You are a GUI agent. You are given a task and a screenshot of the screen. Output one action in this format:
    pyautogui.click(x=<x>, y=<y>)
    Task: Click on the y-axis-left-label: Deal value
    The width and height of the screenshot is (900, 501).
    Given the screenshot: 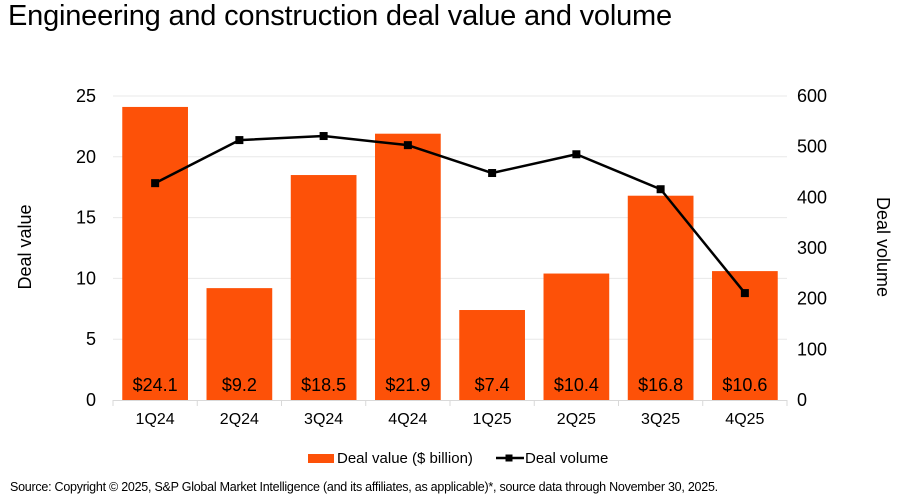 What is the action you would take?
    pyautogui.click(x=25, y=246)
    